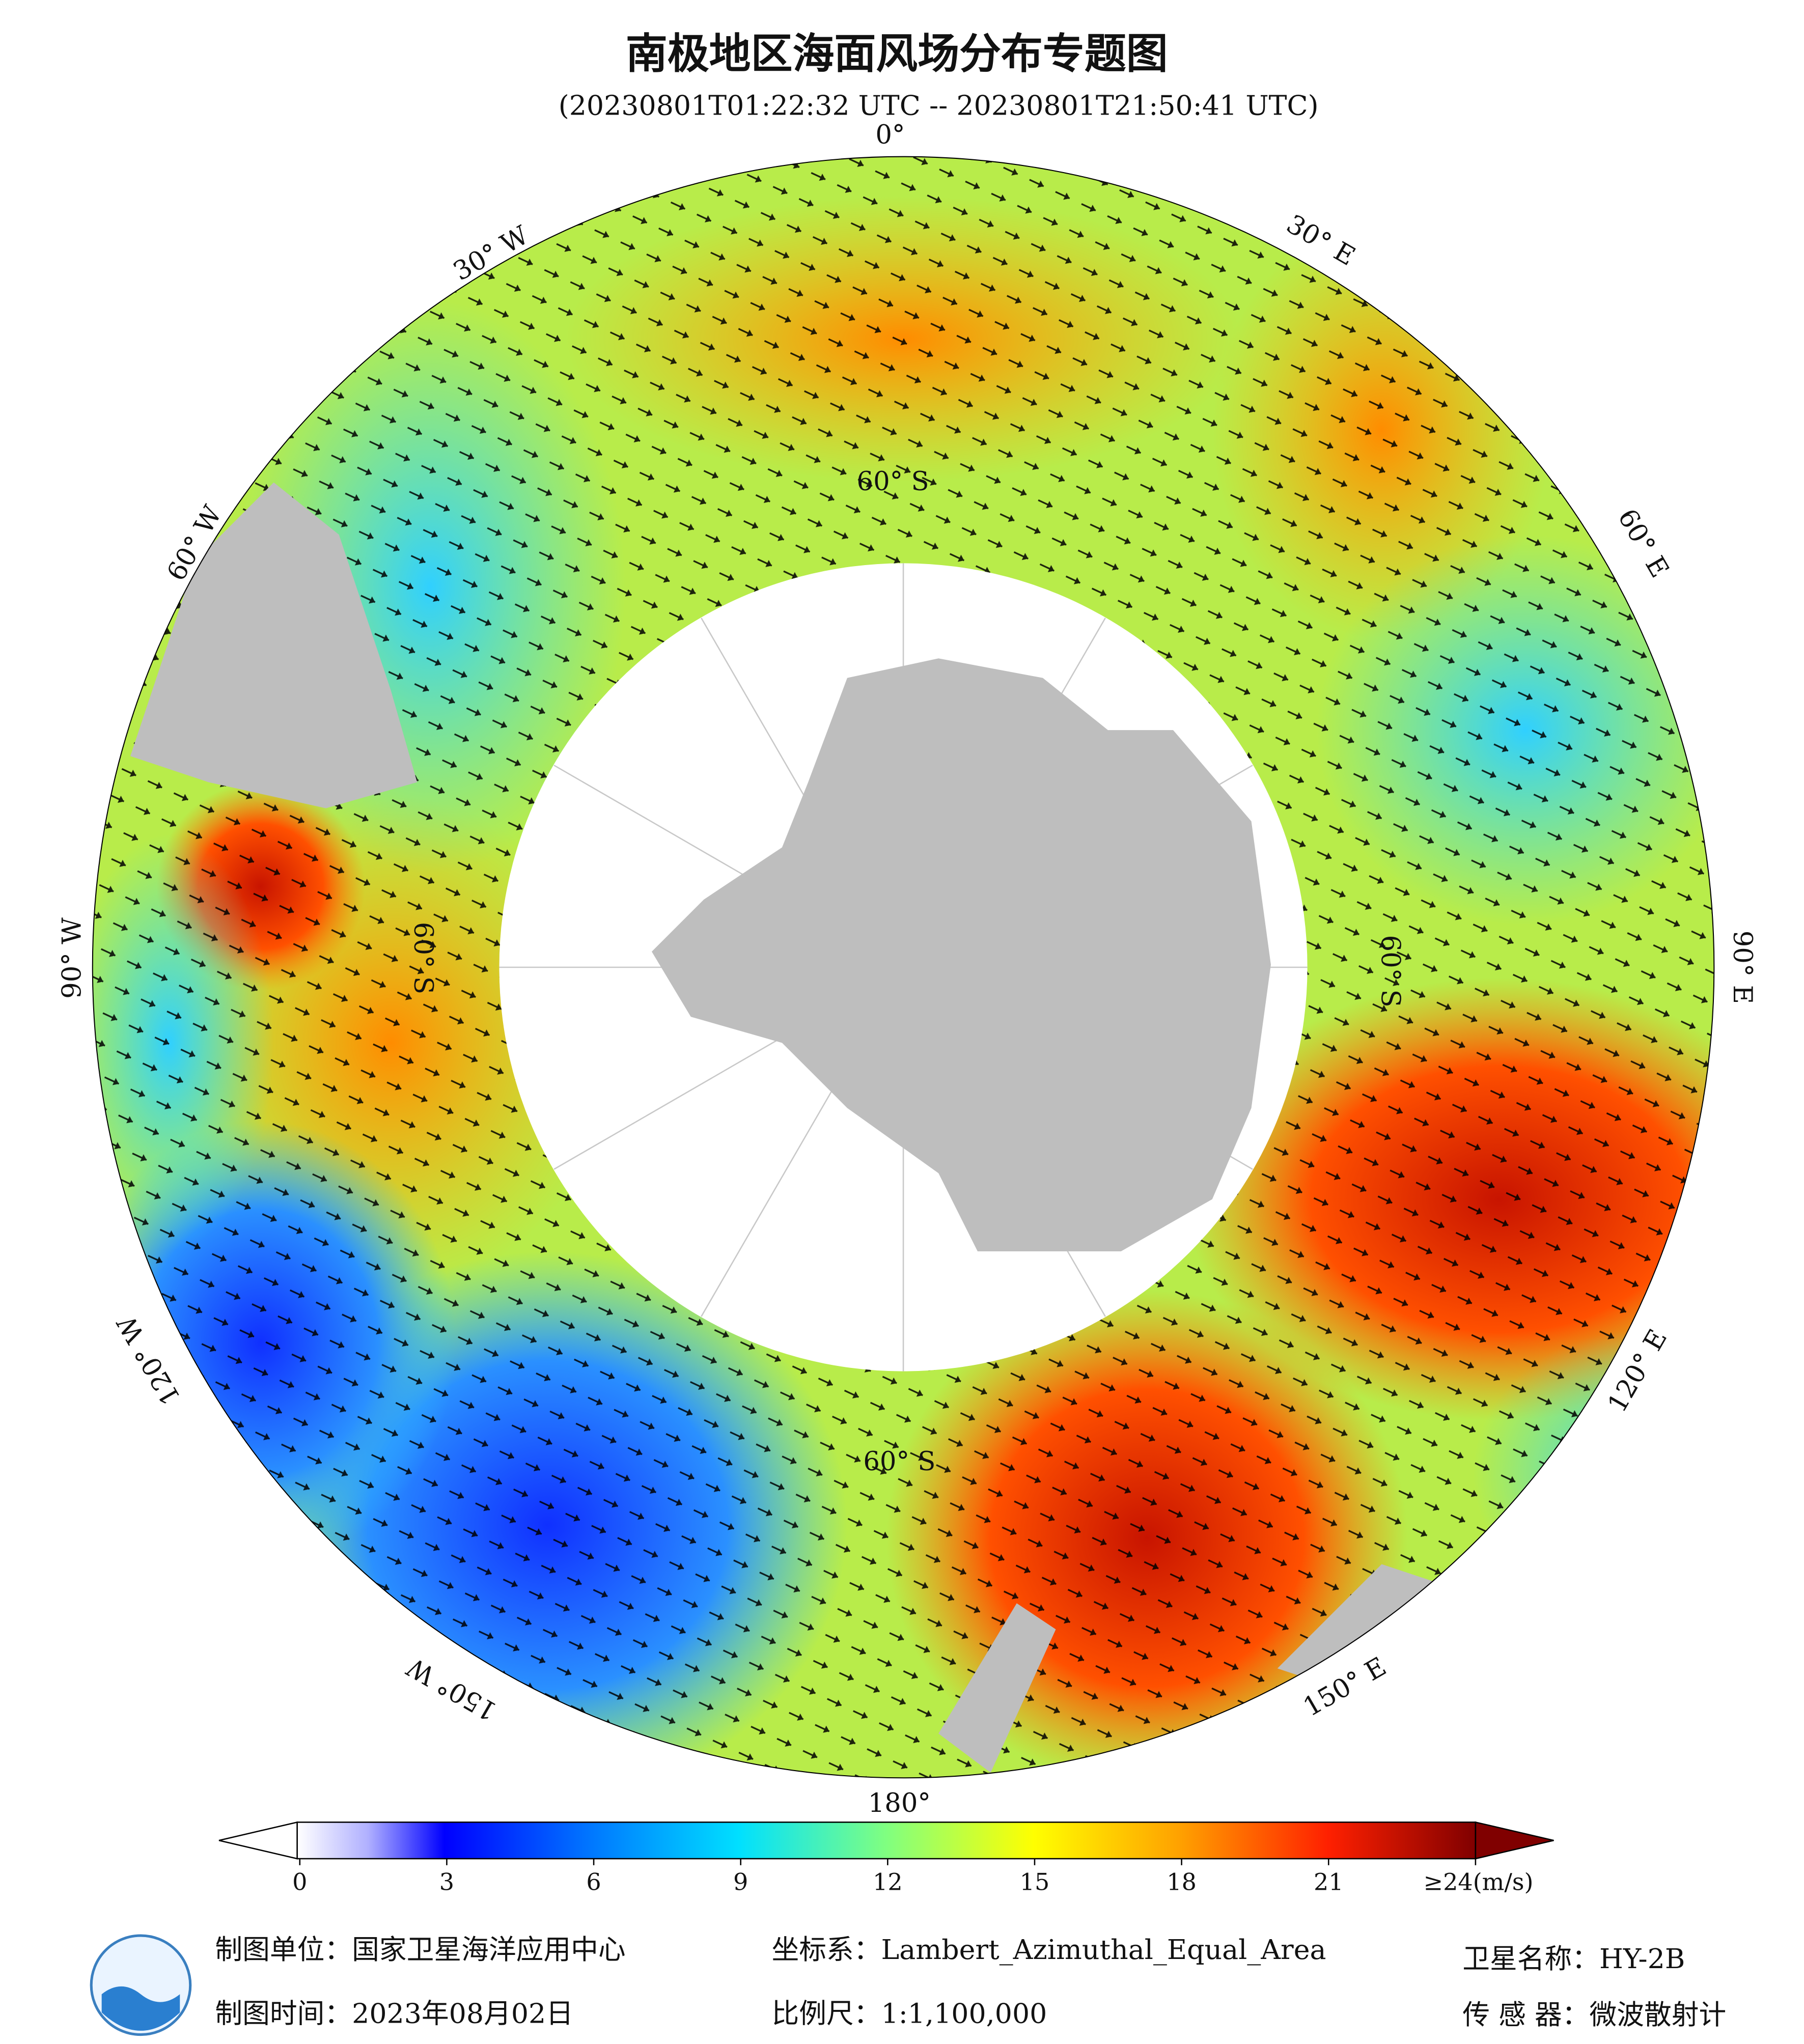 The width and height of the screenshot is (1804, 2044). I want to click on longitude-label: 90° W, so click(72, 958).